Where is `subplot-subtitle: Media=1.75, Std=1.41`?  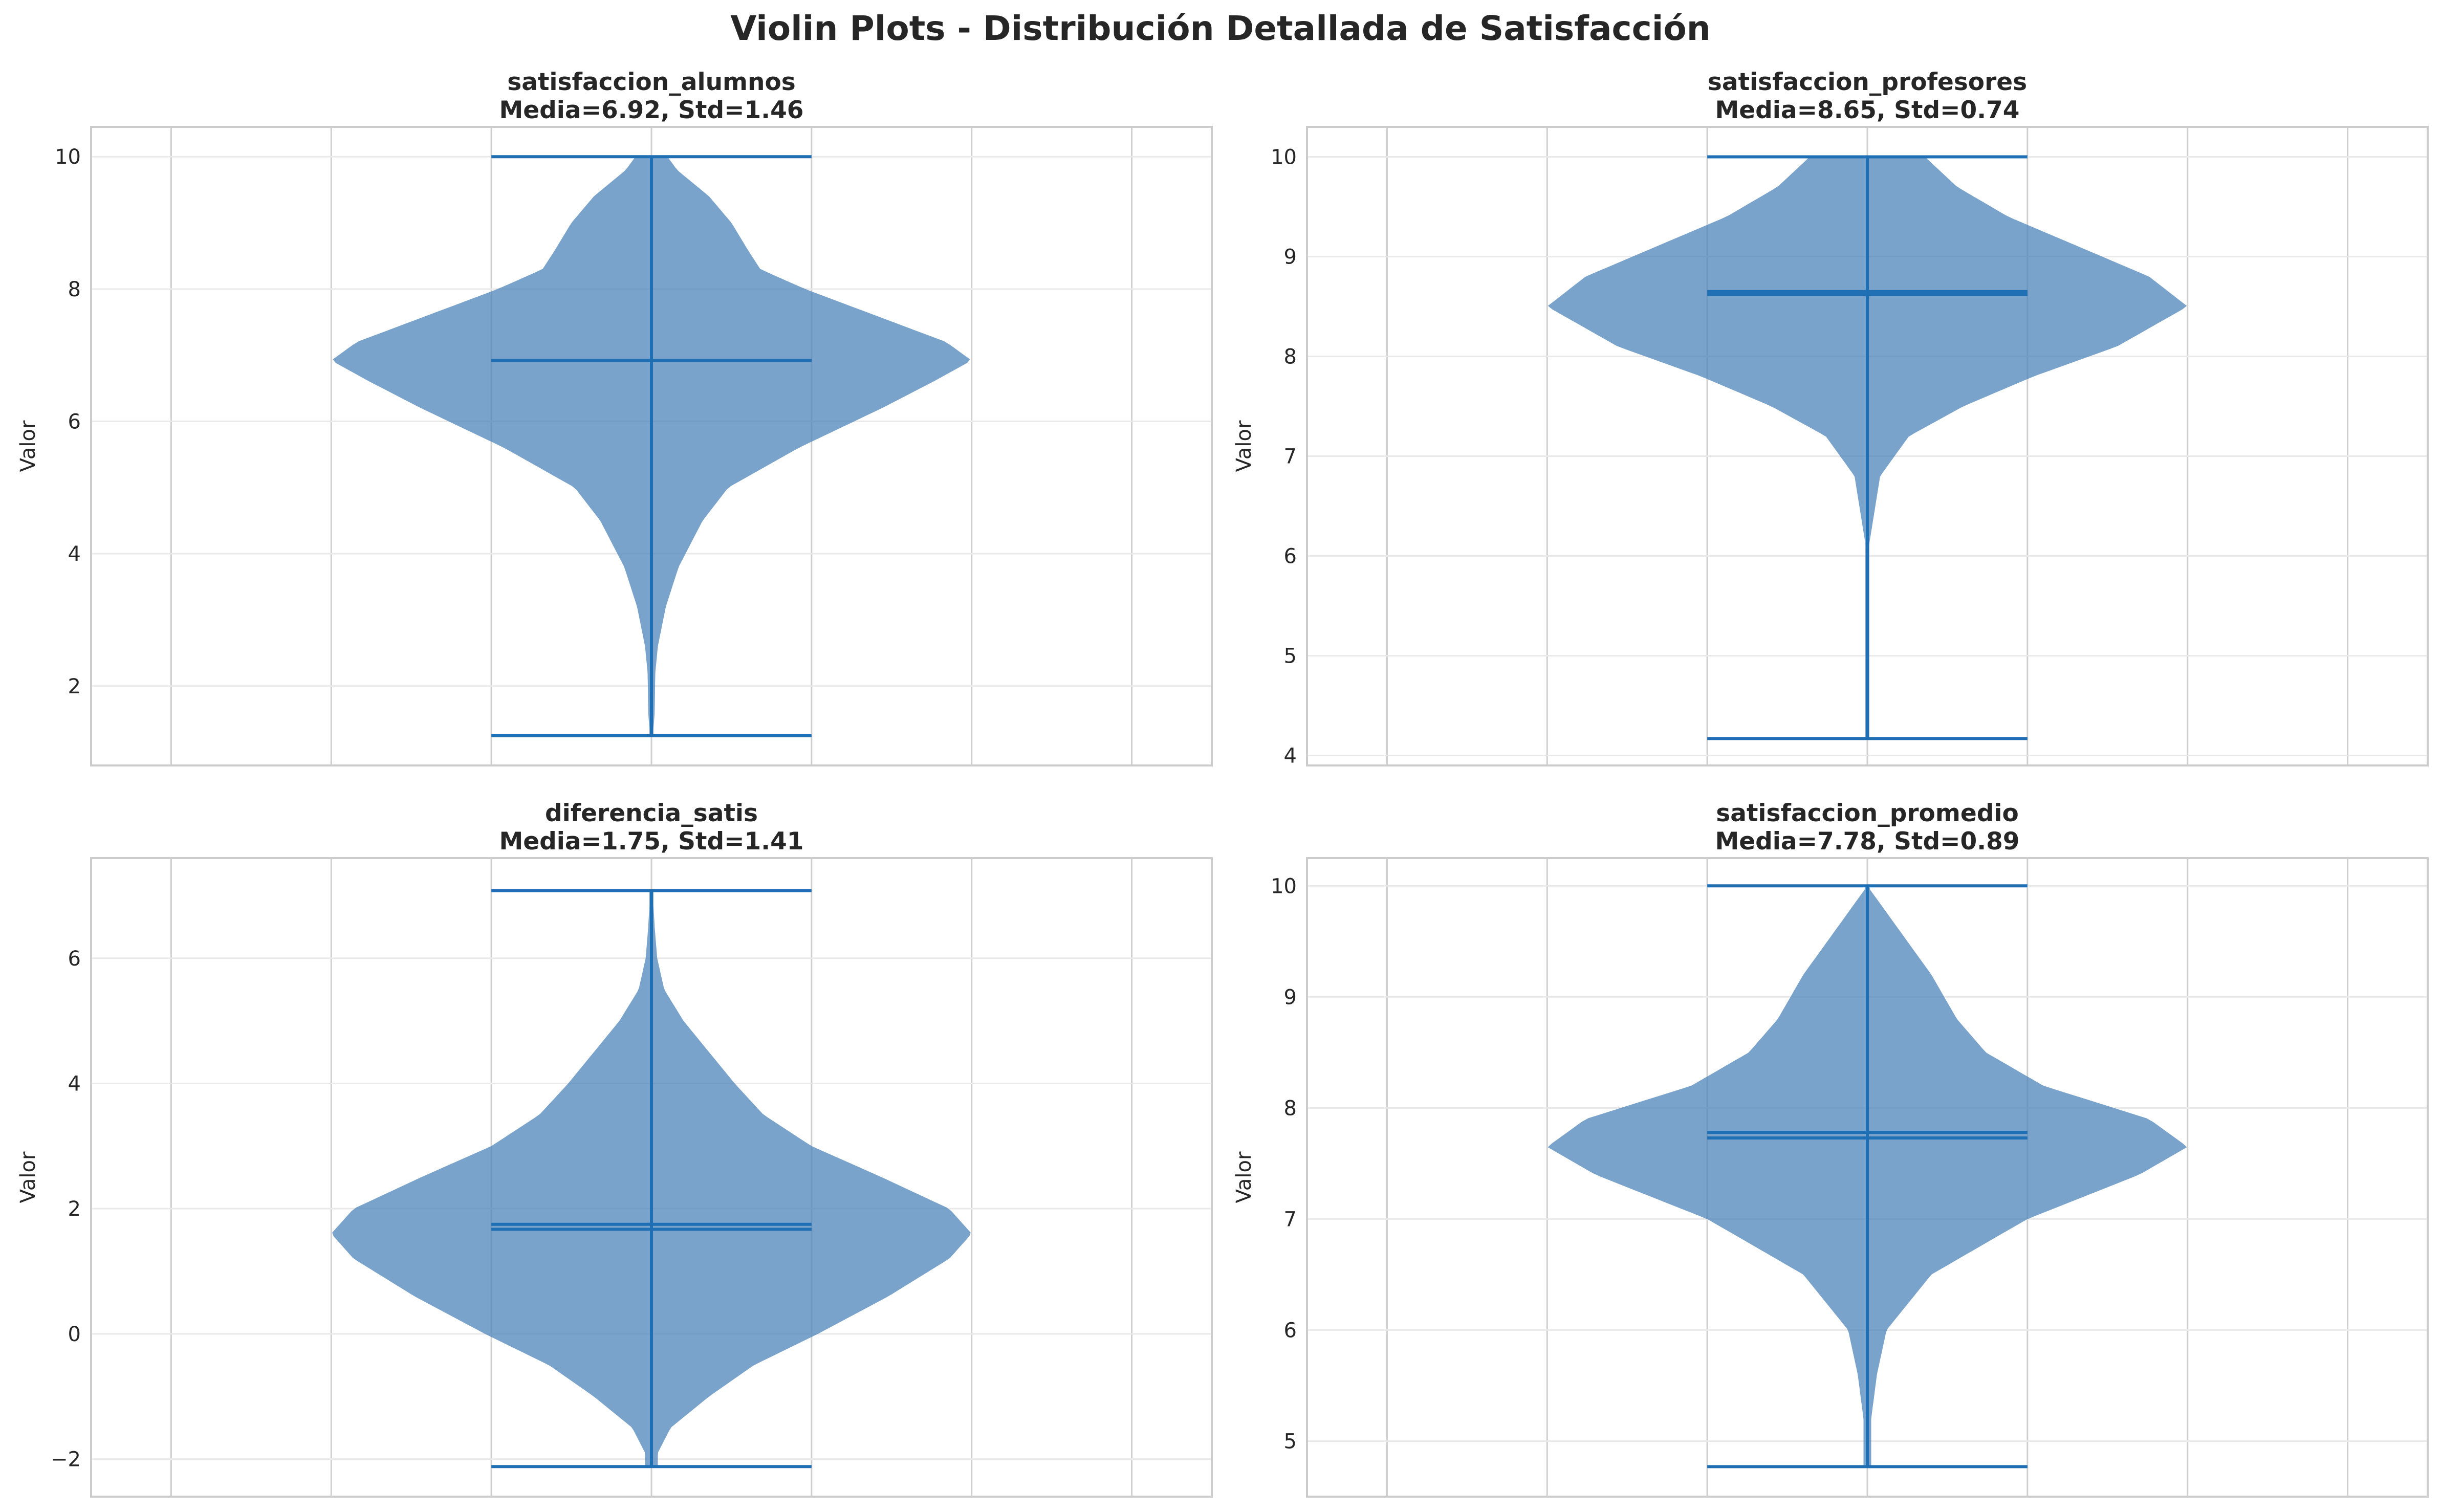 subplot-subtitle: Media=1.75, Std=1.41 is located at coordinates (651, 841).